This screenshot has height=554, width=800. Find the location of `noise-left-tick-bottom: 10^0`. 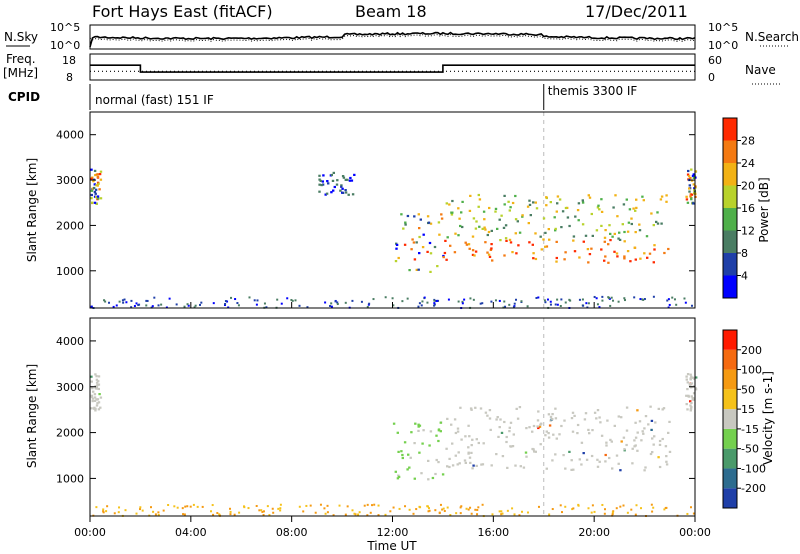

noise-left-tick-bottom: 10^0 is located at coordinates (65, 45).